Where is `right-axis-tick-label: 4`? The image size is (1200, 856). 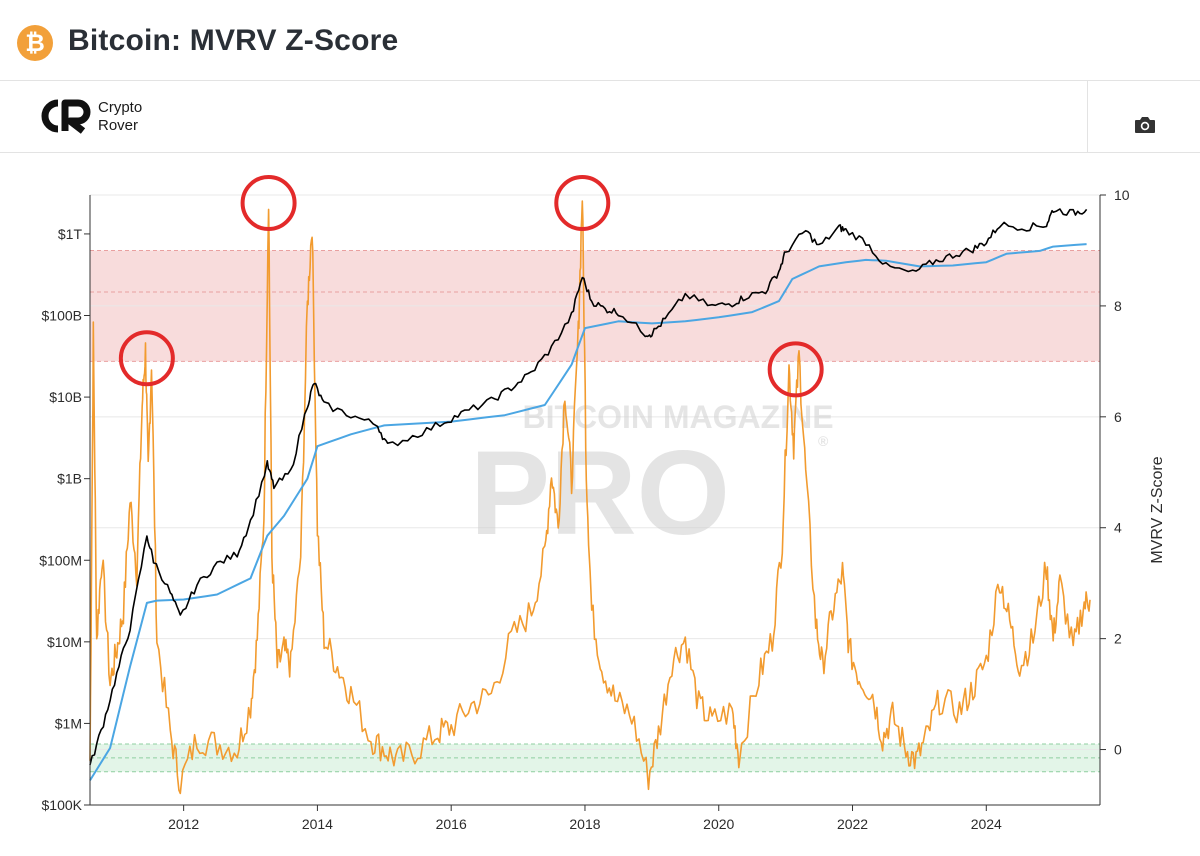 right-axis-tick-label: 4 is located at coordinates (1118, 528).